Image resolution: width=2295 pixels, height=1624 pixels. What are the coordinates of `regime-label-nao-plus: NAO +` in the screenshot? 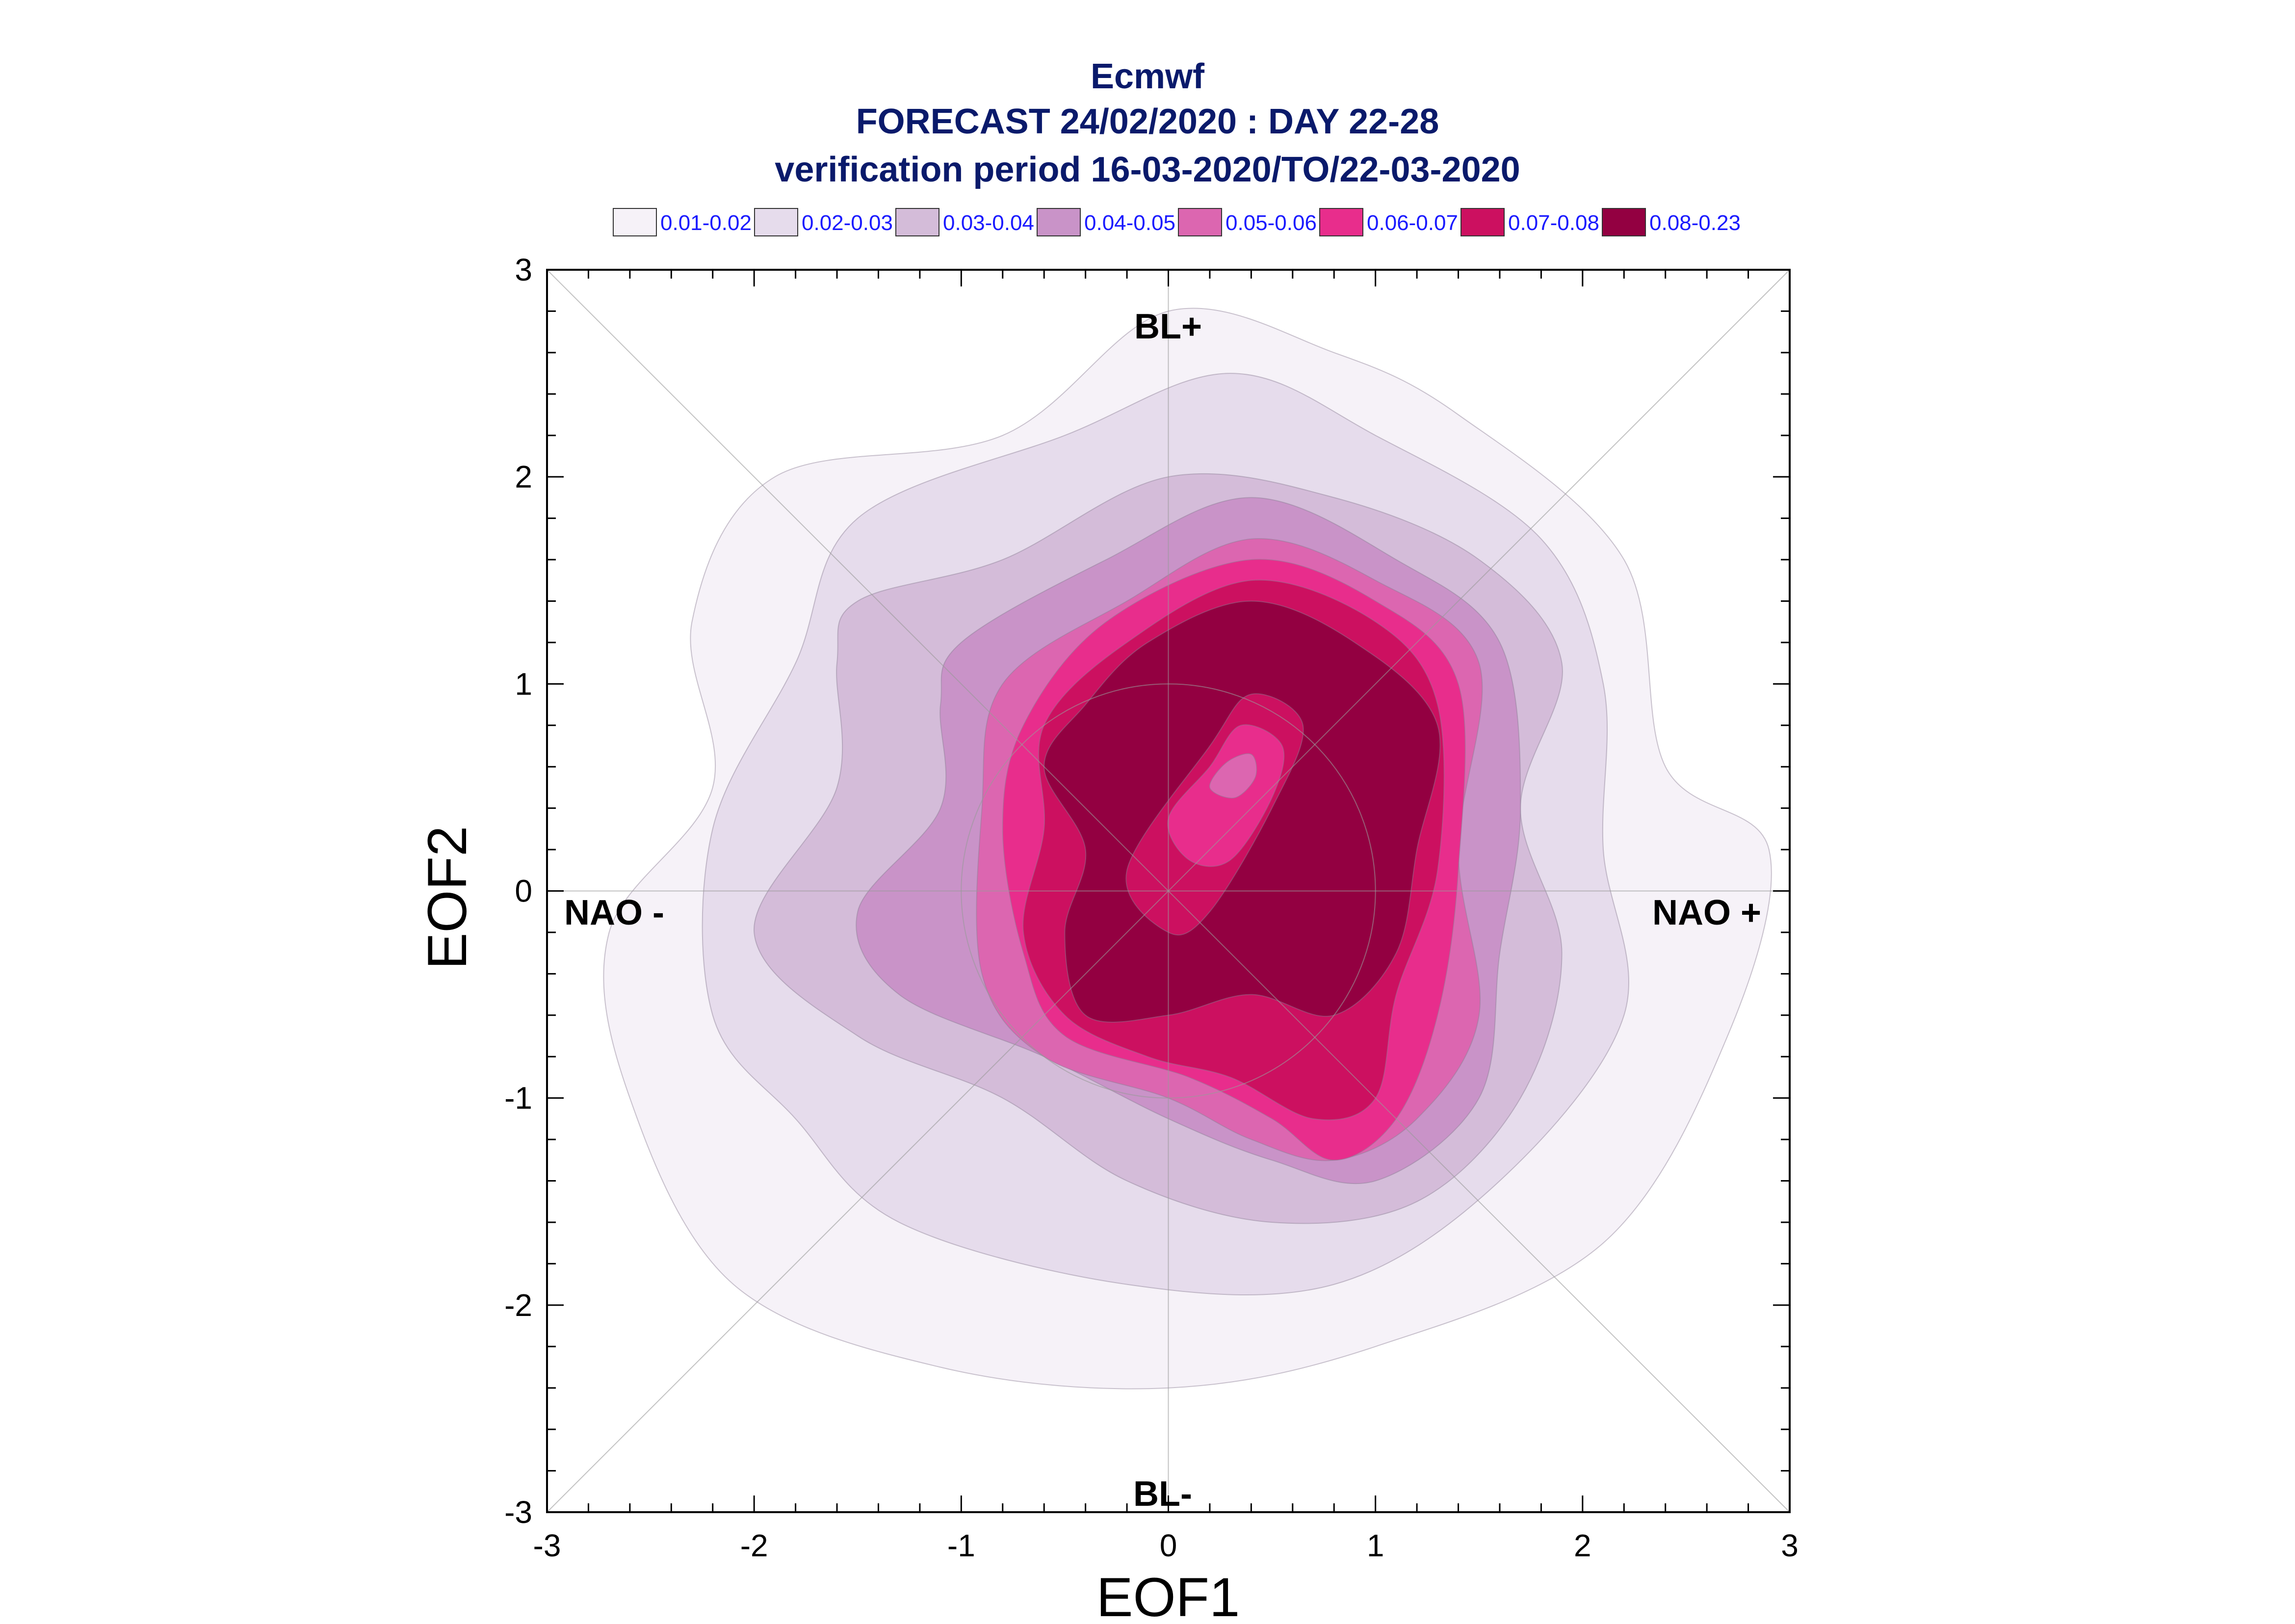 It's located at (1707, 912).